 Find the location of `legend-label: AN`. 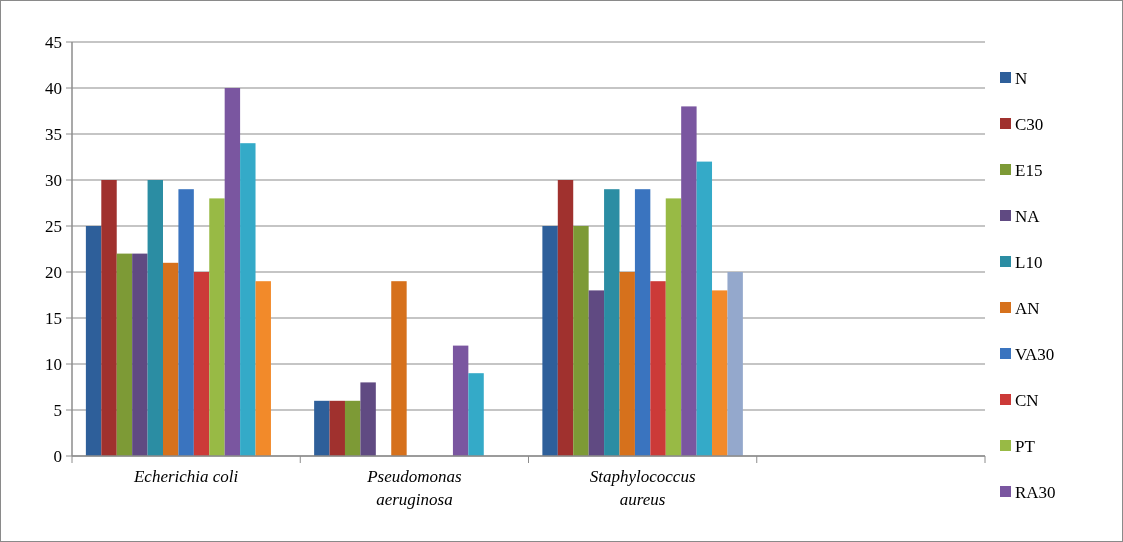

legend-label: AN is located at coordinates (1027, 308).